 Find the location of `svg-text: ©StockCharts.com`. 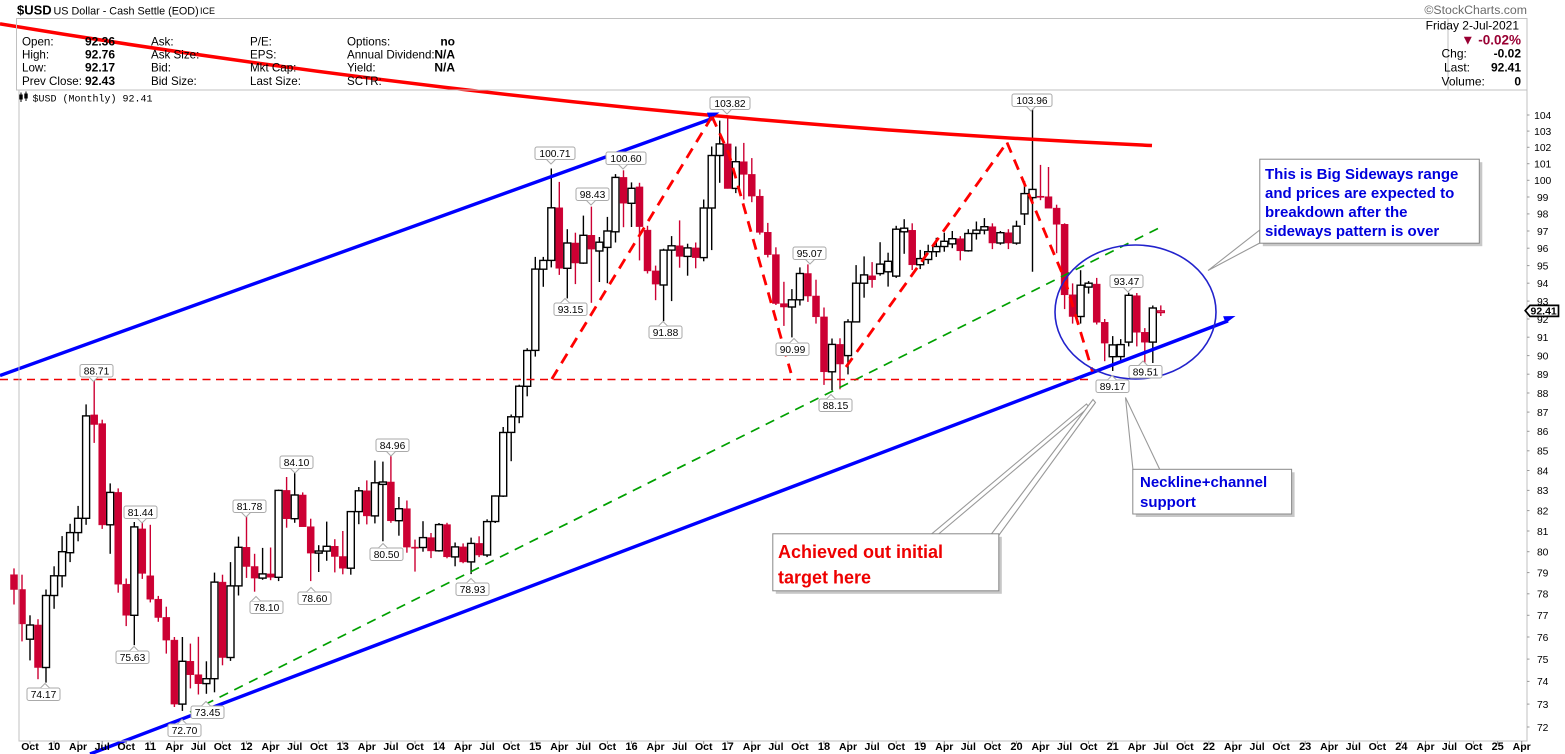

svg-text: ©StockCharts.com is located at coordinates (1475, 10).